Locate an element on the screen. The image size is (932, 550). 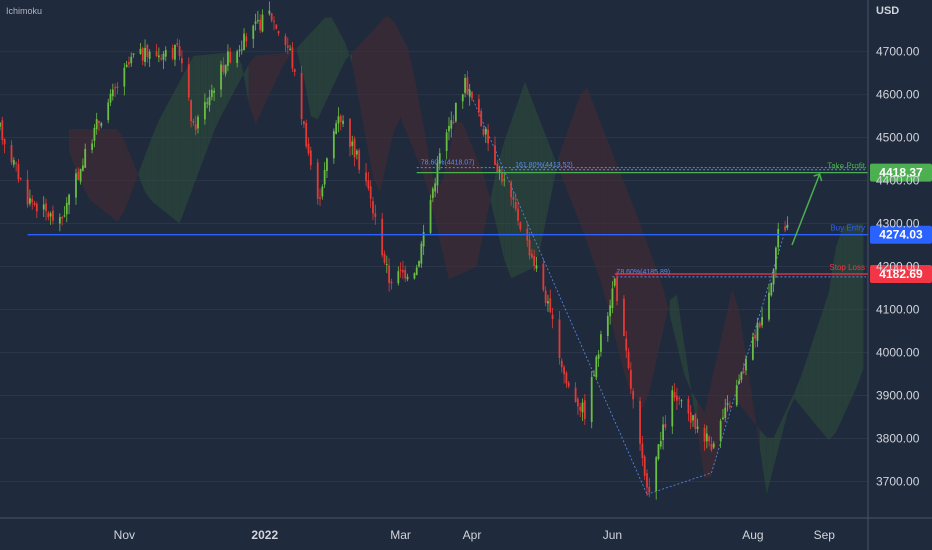
x-tick-label: Sep is located at coordinates (825, 535).